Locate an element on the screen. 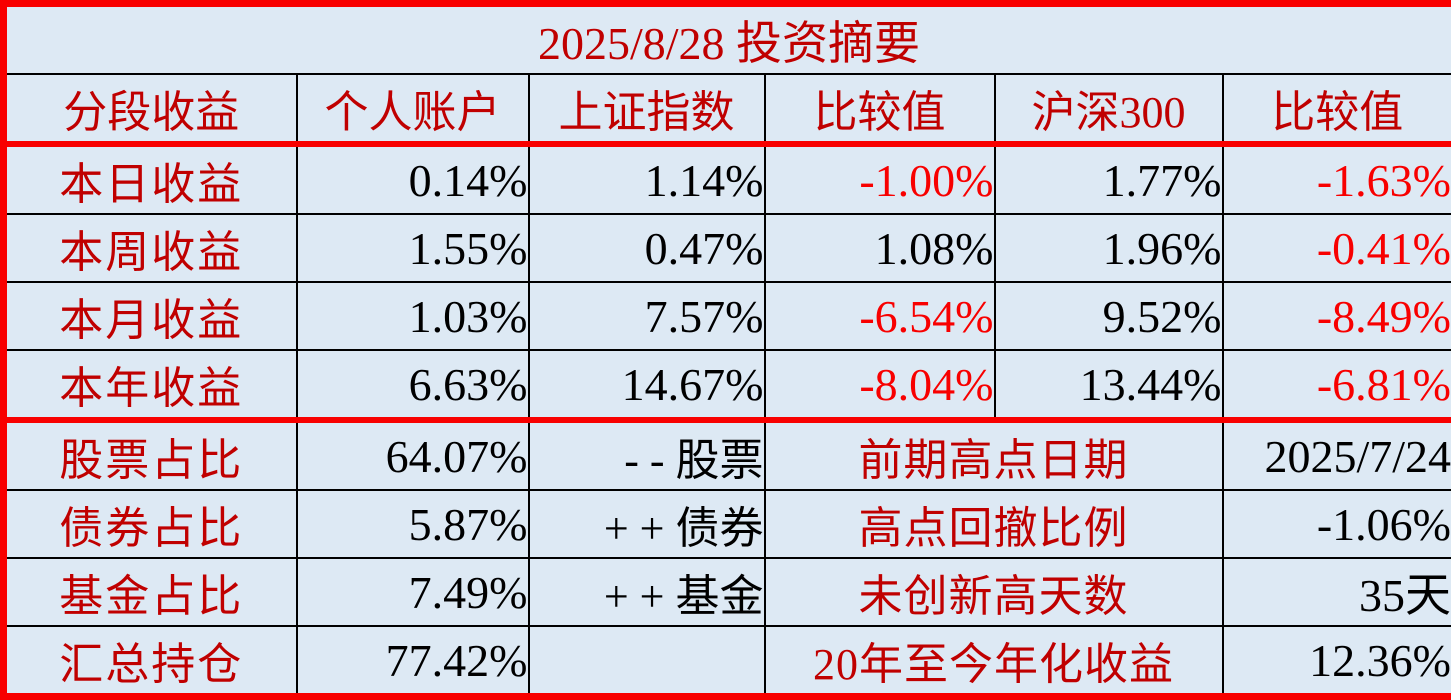  daily-sse-value: 1.14% is located at coordinates (647, 179).